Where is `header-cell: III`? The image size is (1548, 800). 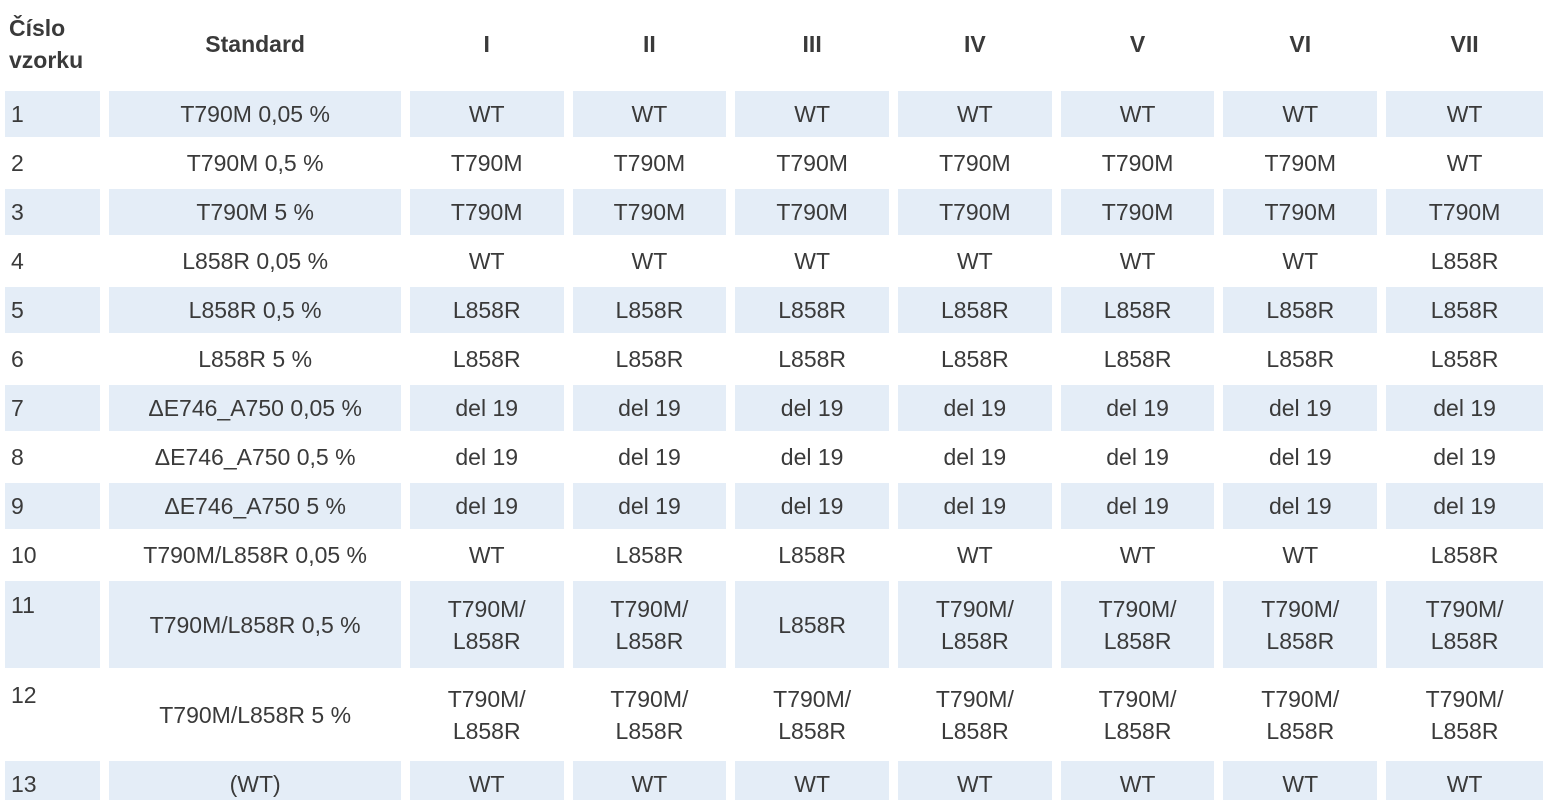
header-cell: III is located at coordinates (812, 44).